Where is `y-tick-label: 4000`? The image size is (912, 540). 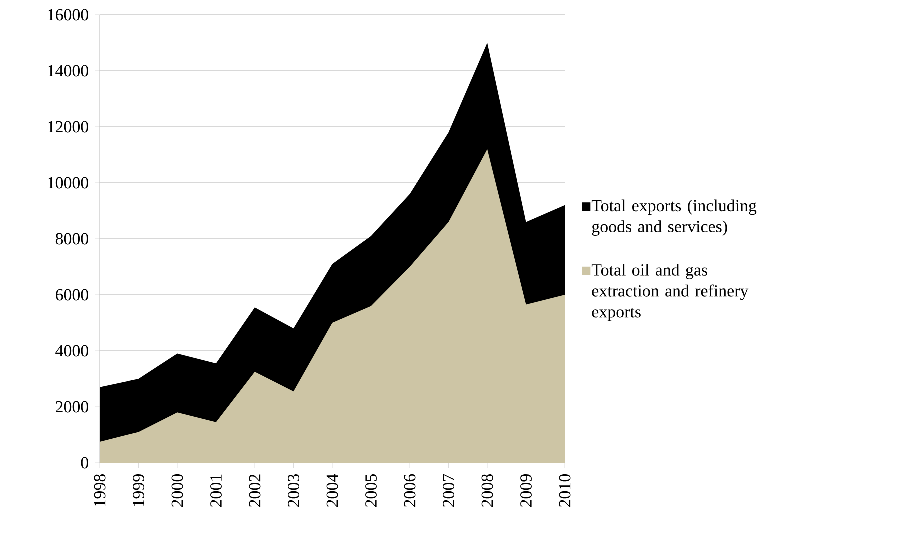
y-tick-label: 4000 is located at coordinates (72, 351).